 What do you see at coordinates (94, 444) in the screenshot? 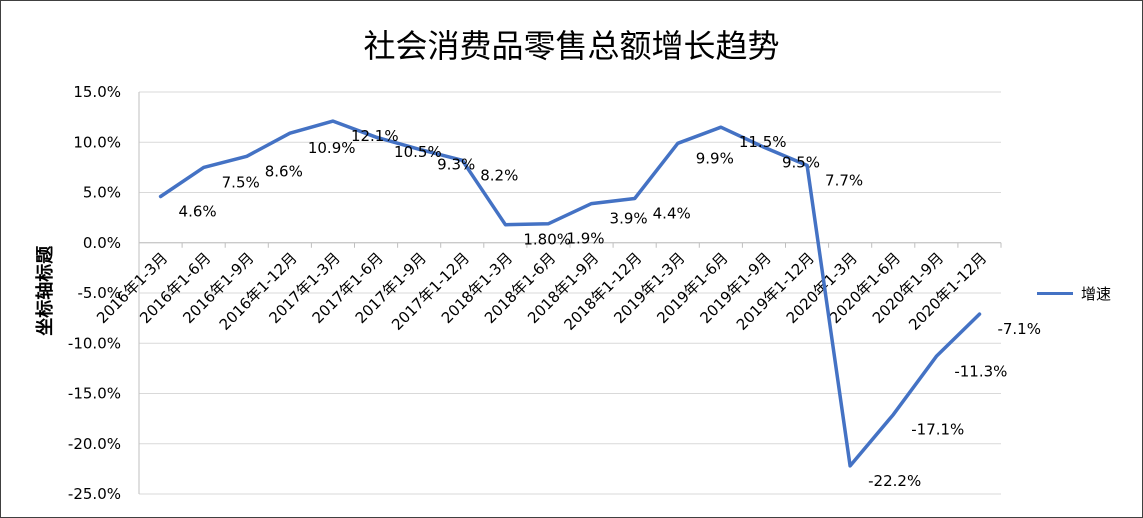
I see `y-tick-label: -20.0%` at bounding box center [94, 444].